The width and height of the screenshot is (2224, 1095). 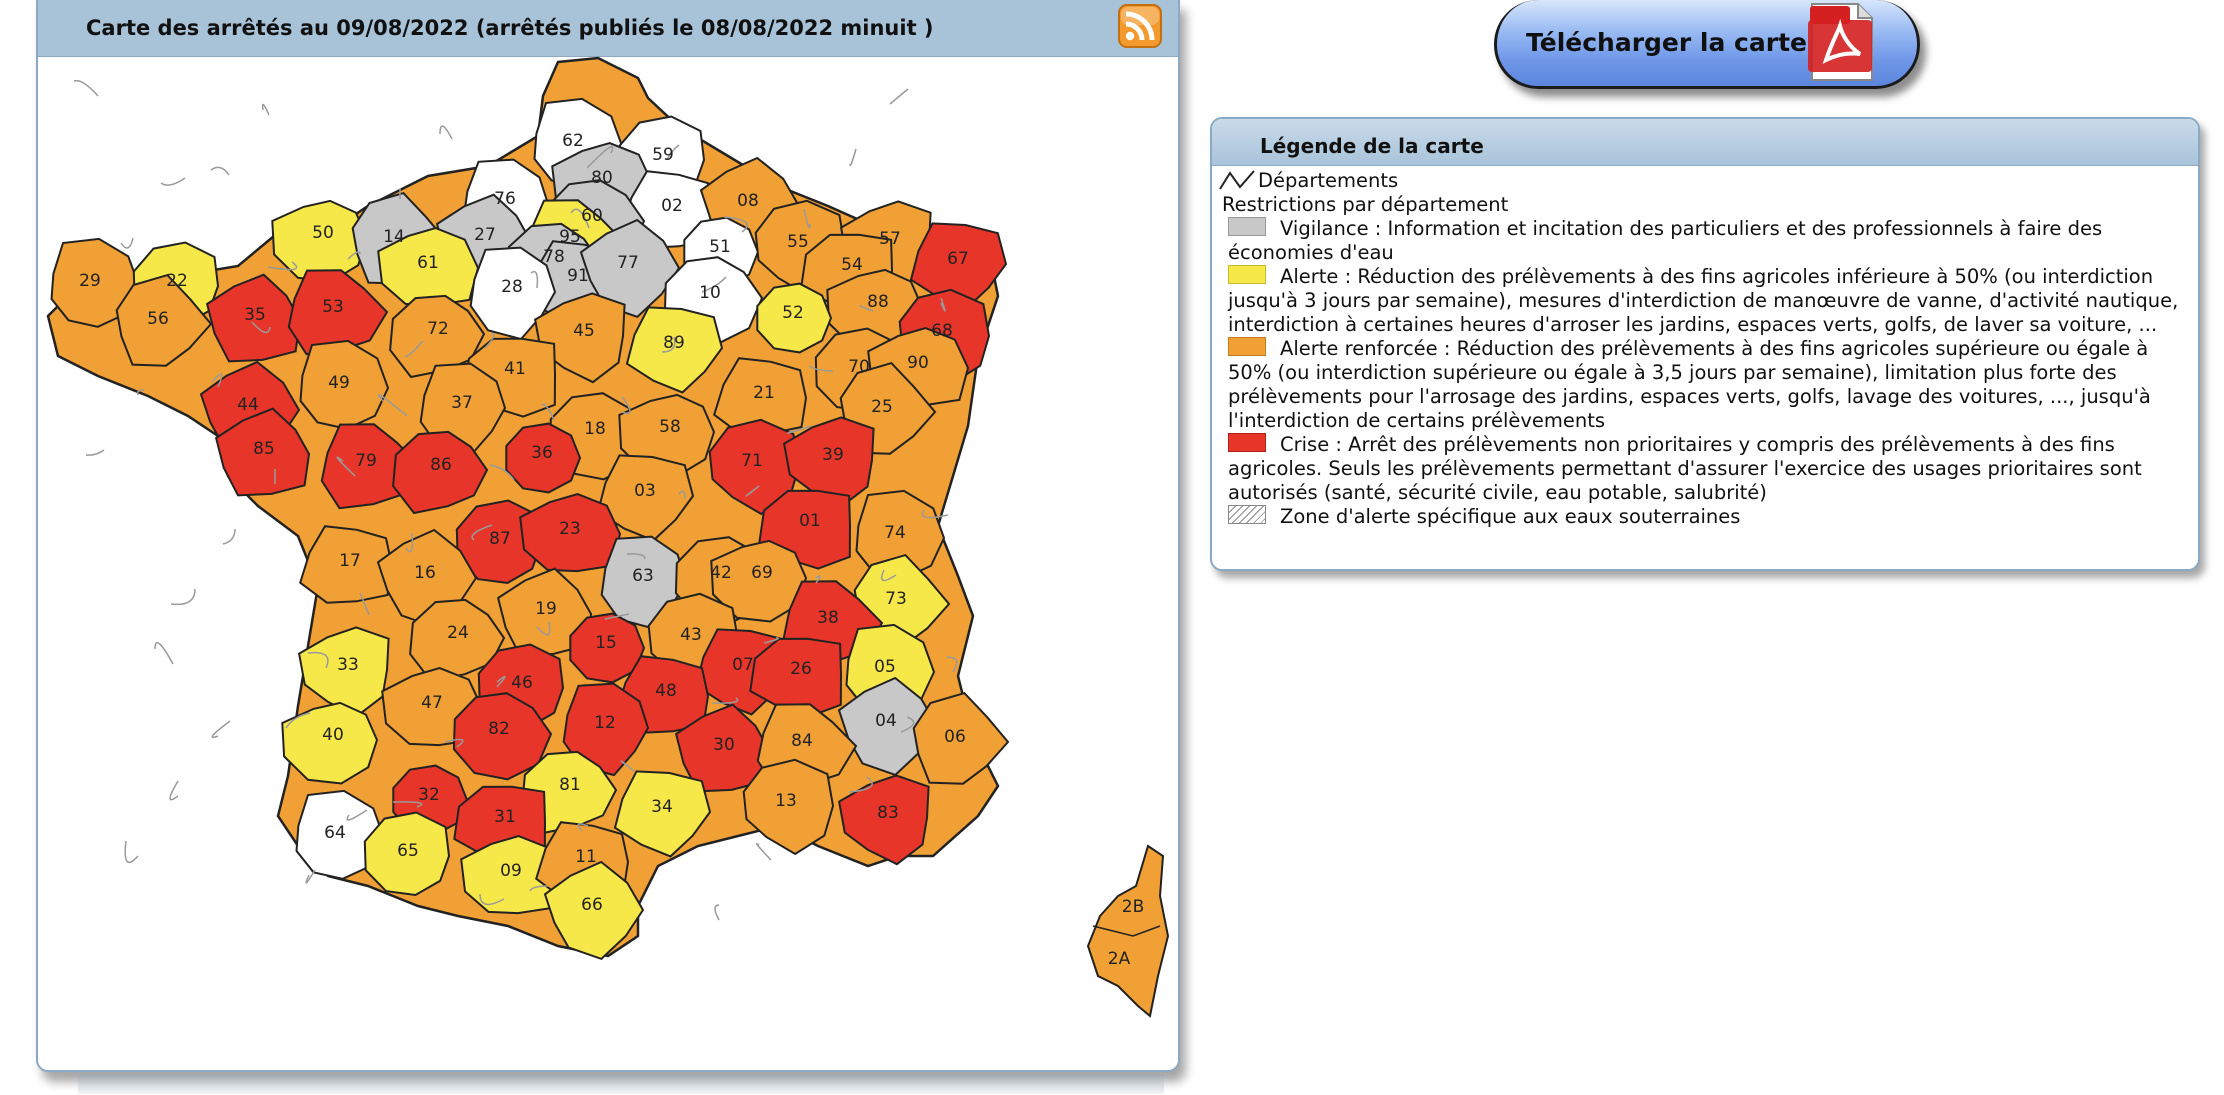 What do you see at coordinates (886, 721) in the screenshot?
I see `department-label-04: 04` at bounding box center [886, 721].